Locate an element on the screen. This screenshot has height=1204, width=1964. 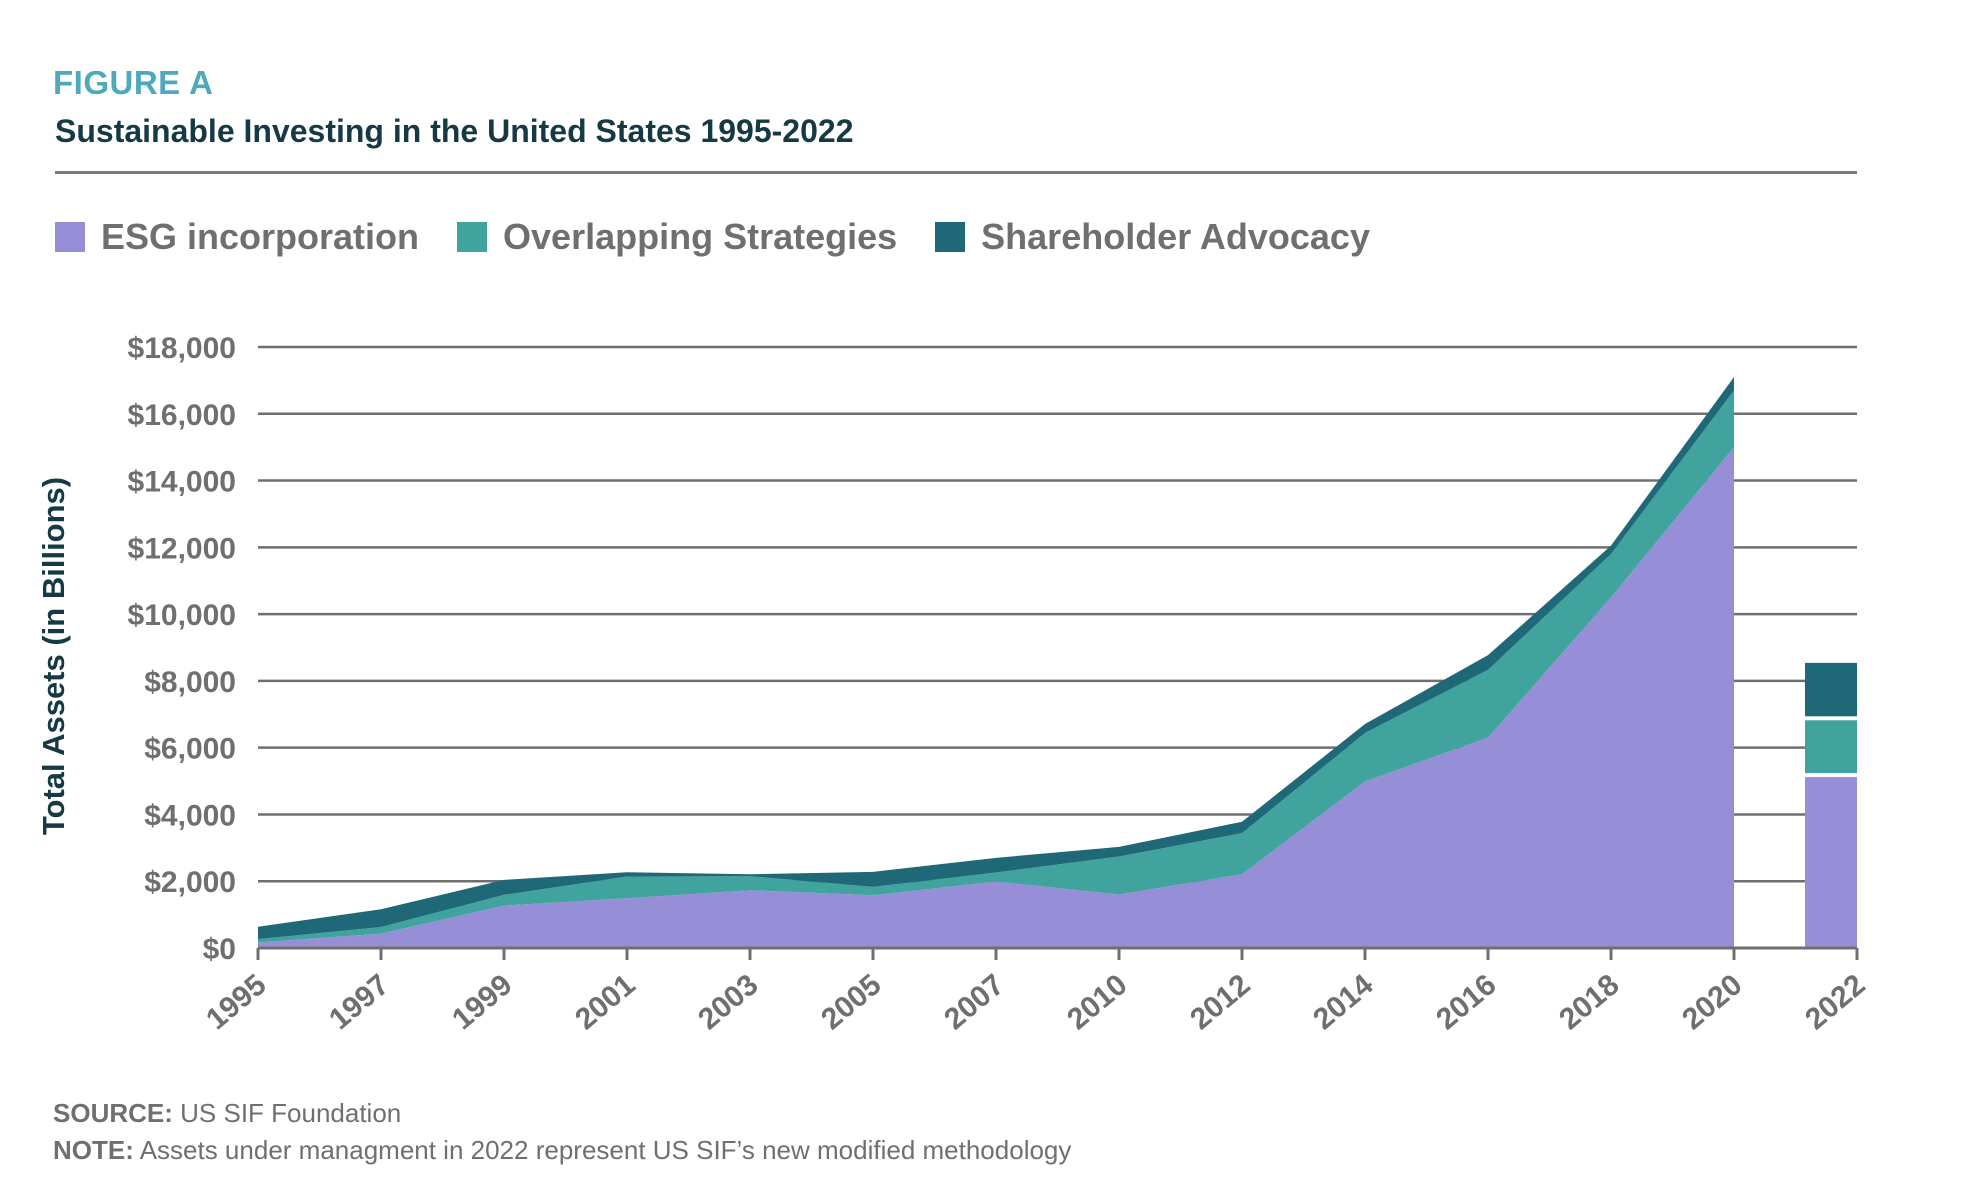
x-tick-label: 2020 is located at coordinates (1712, 1002).